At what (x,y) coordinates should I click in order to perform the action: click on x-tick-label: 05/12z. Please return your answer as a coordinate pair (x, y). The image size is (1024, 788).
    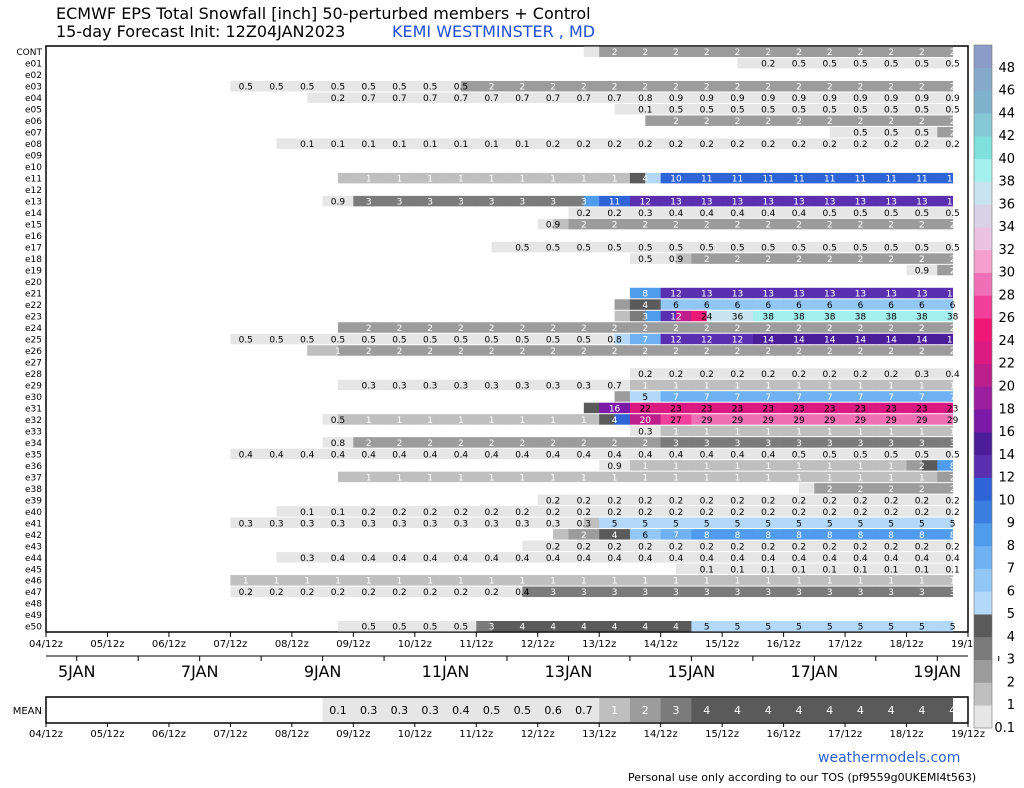
    Looking at the image, I should click on (107, 644).